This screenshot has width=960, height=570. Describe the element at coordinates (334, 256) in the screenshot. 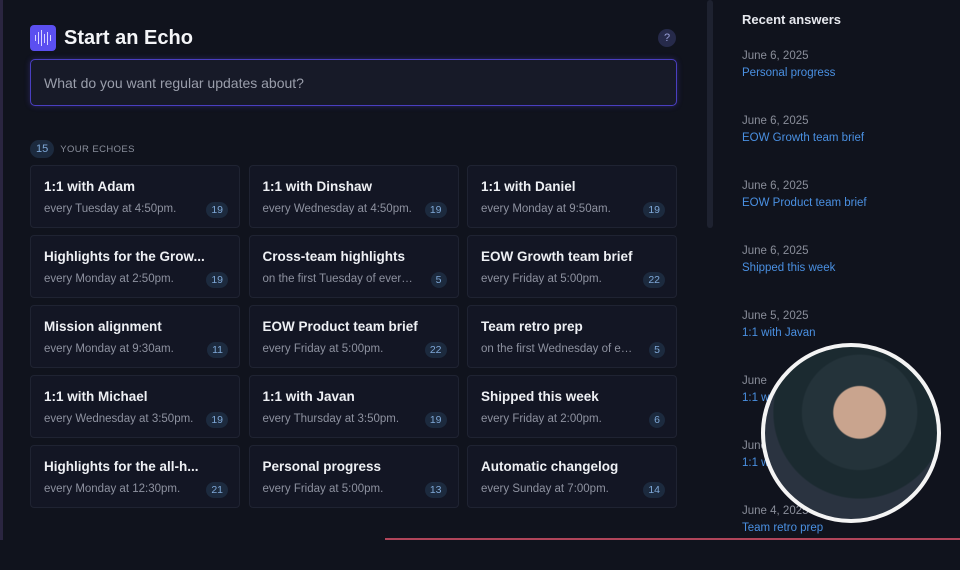

I see `echo-title: Cross-team highlights` at that location.